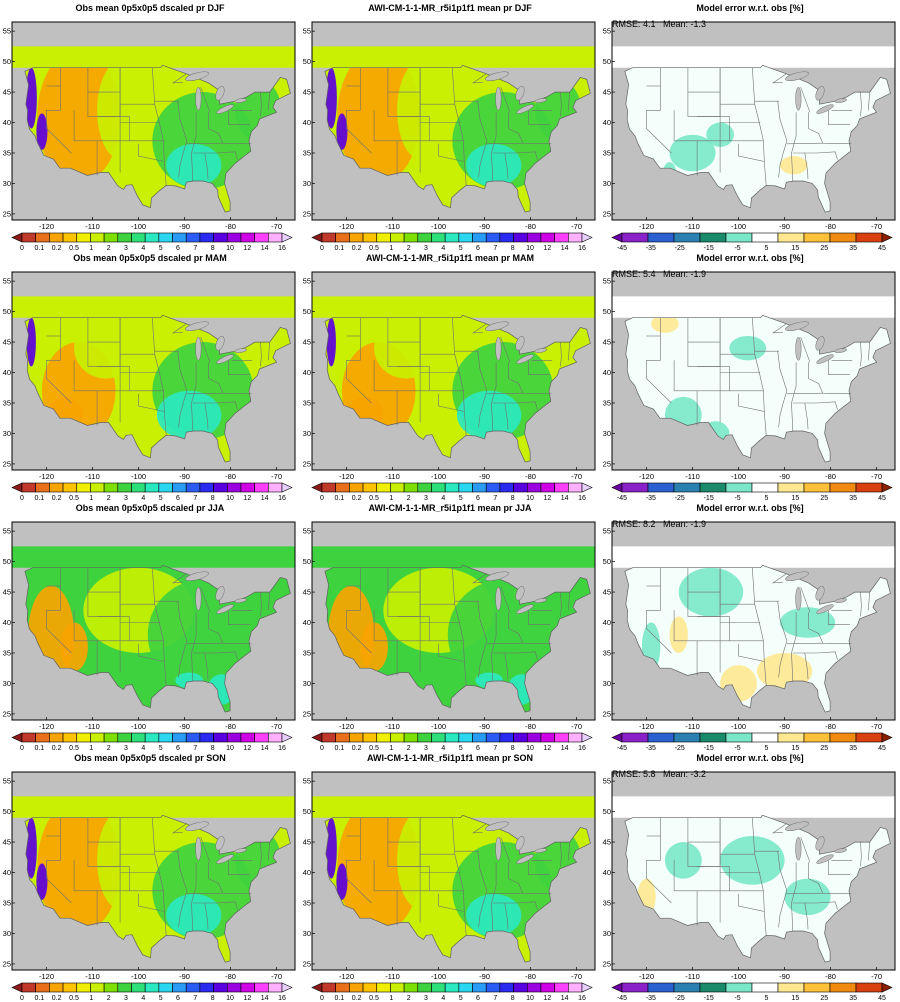 This screenshot has width=900, height=1002. What do you see at coordinates (737, 748) in the screenshot?
I see `colorbar-label: -5` at bounding box center [737, 748].